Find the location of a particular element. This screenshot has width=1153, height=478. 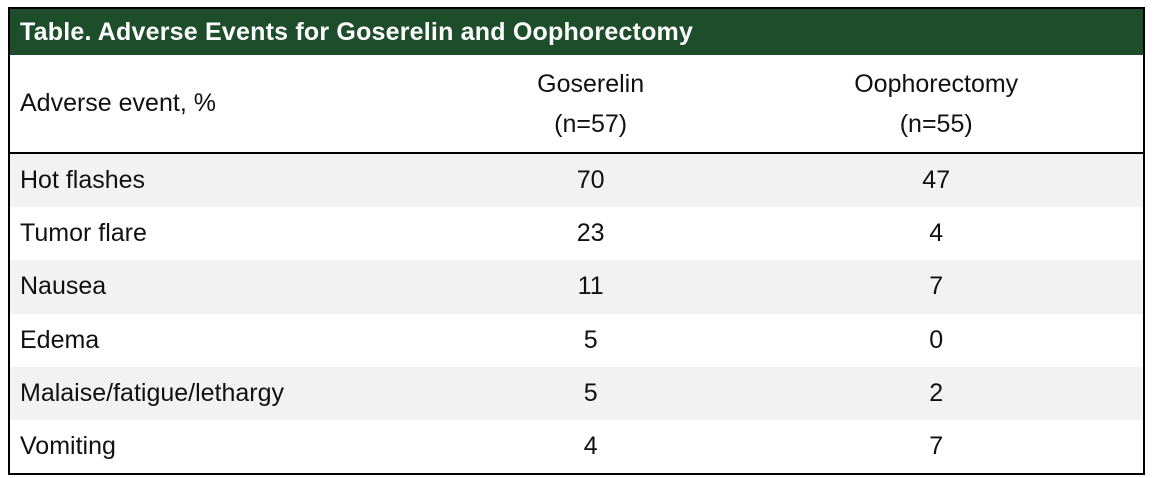

oophorectomy-value-cell: 0 is located at coordinates (936, 339).